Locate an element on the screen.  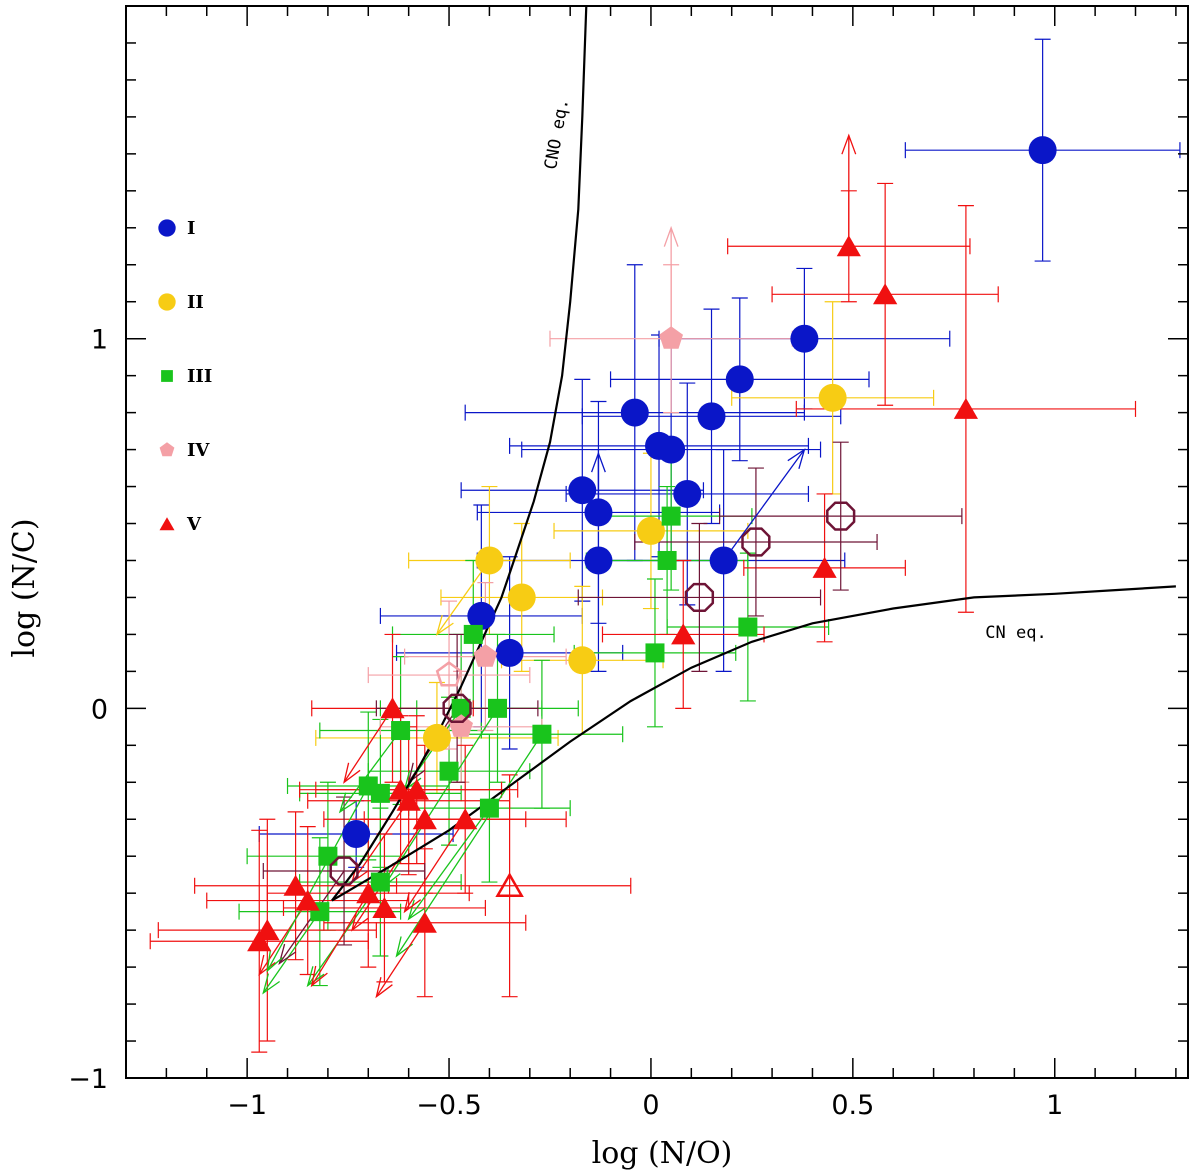
data-point-iv-open is located at coordinates (449, 674).